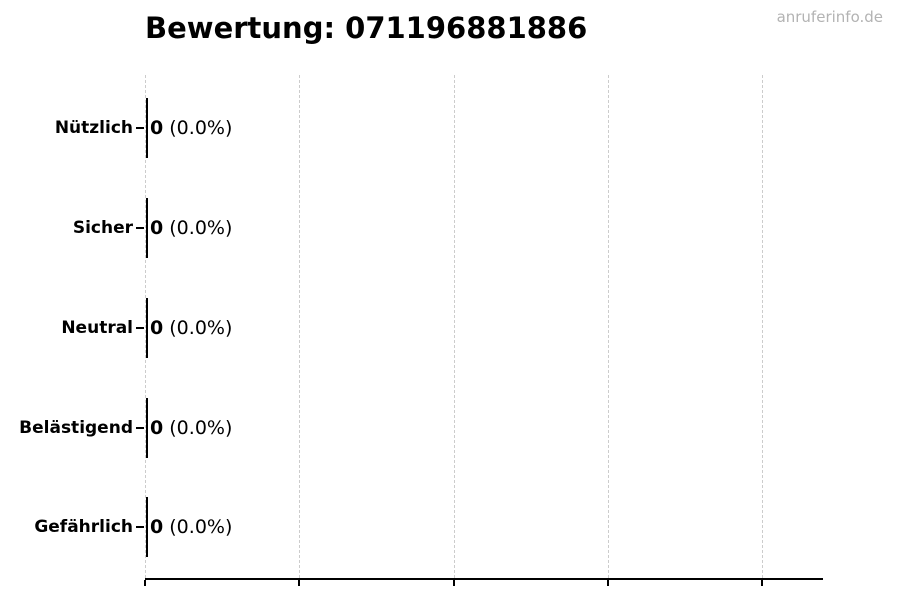  Describe the element at coordinates (102, 228) in the screenshot. I see `category-label: Sicher` at that location.